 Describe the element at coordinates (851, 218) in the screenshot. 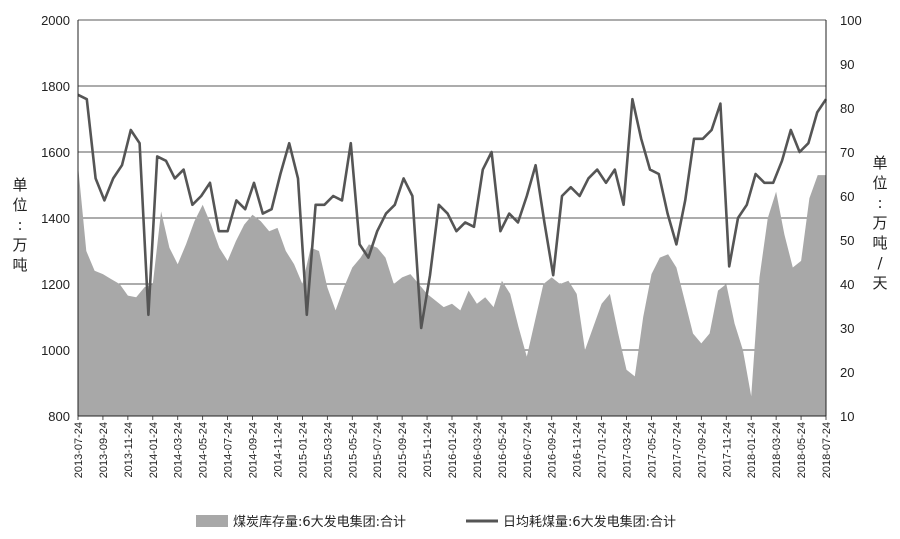

I see `right-axis-ticks: 10 20 30 40 50 60 70 80 90 100` at that location.